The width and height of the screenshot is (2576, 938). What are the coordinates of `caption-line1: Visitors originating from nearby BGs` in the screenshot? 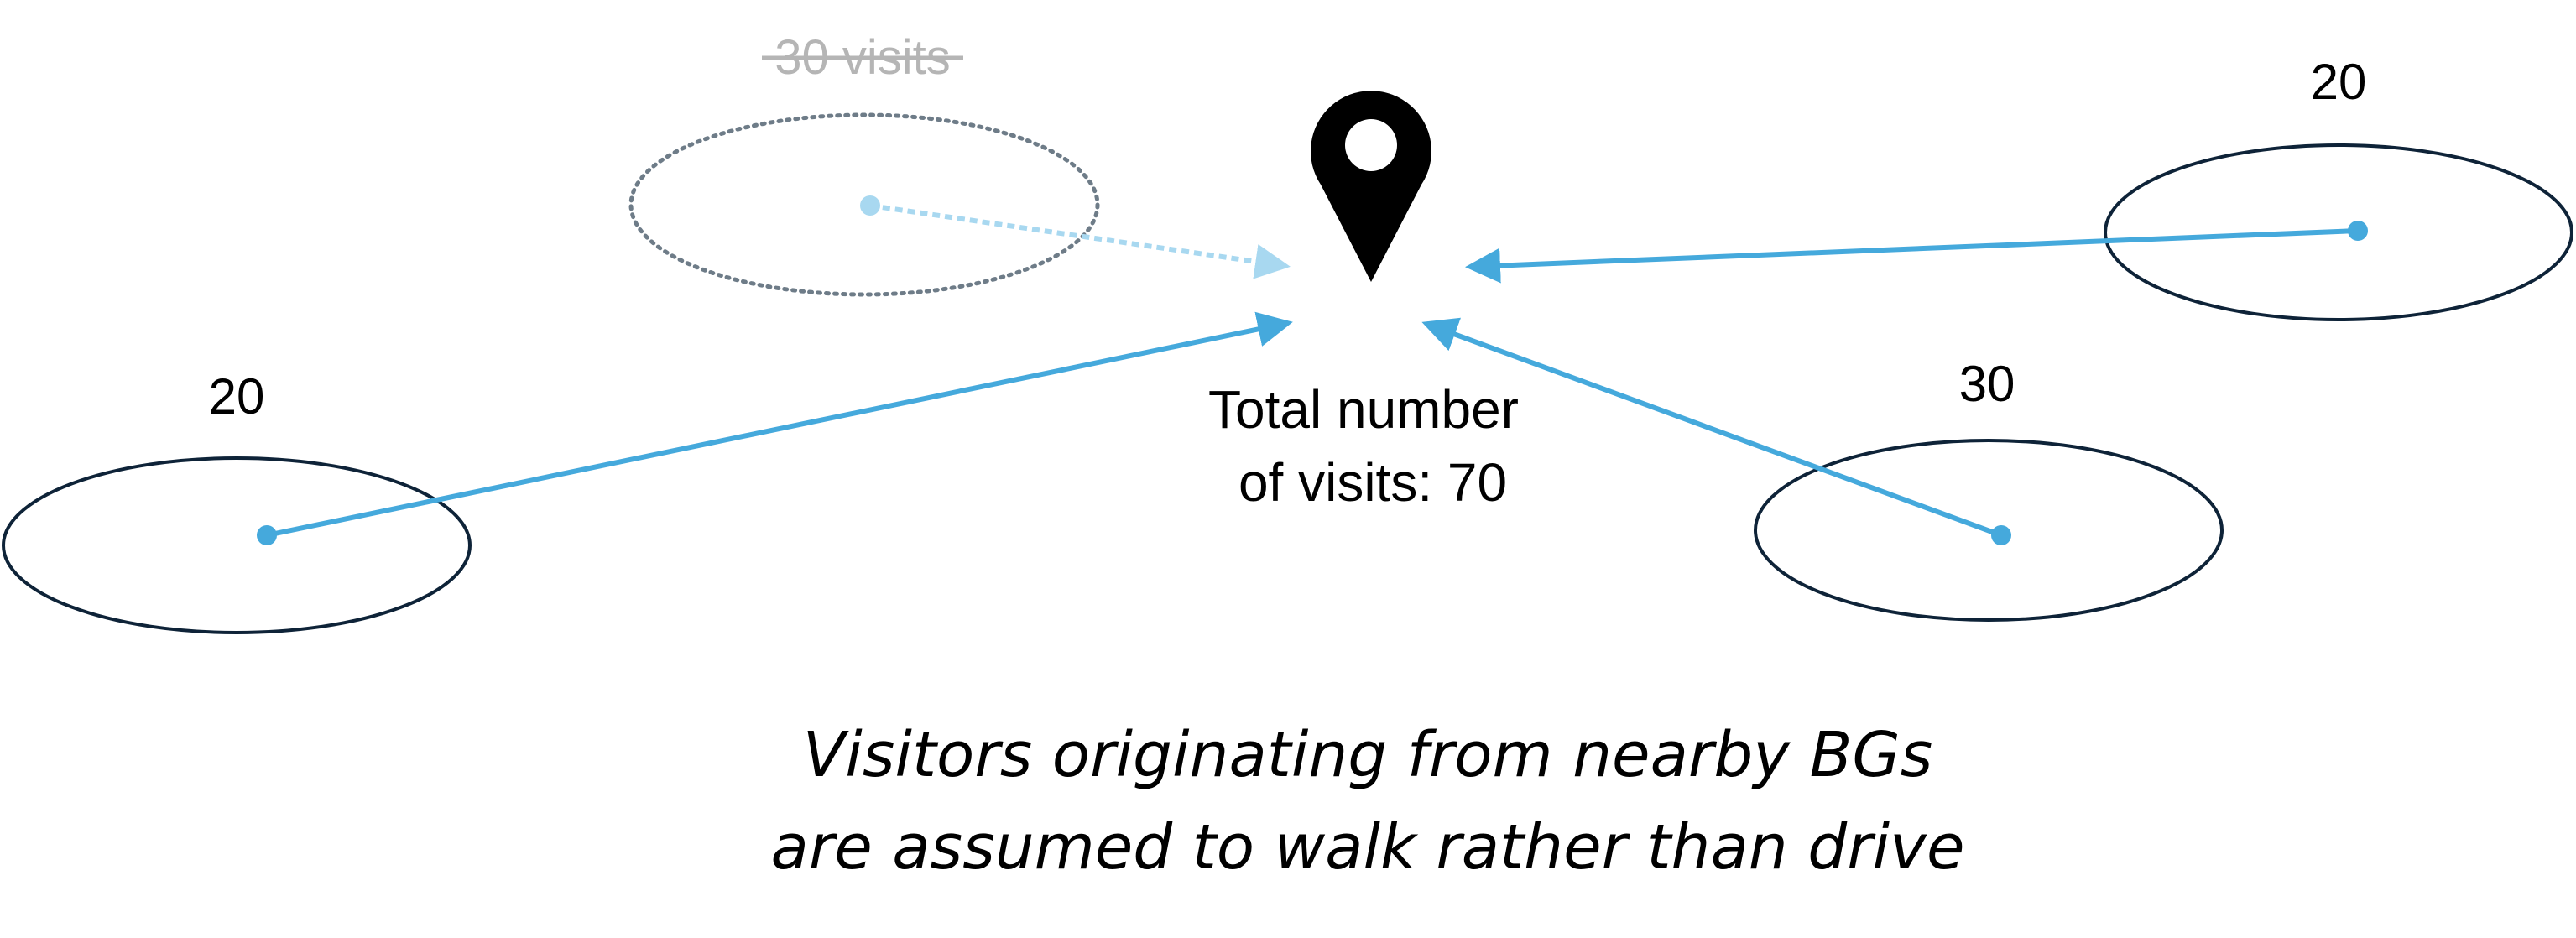 It's located at (1368, 755).